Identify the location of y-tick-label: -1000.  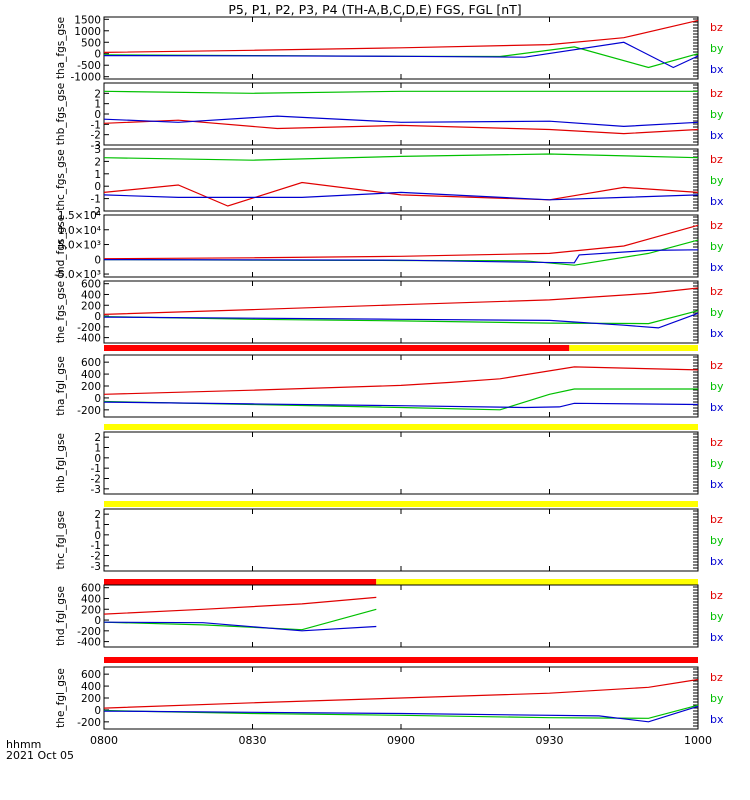
(85, 78).